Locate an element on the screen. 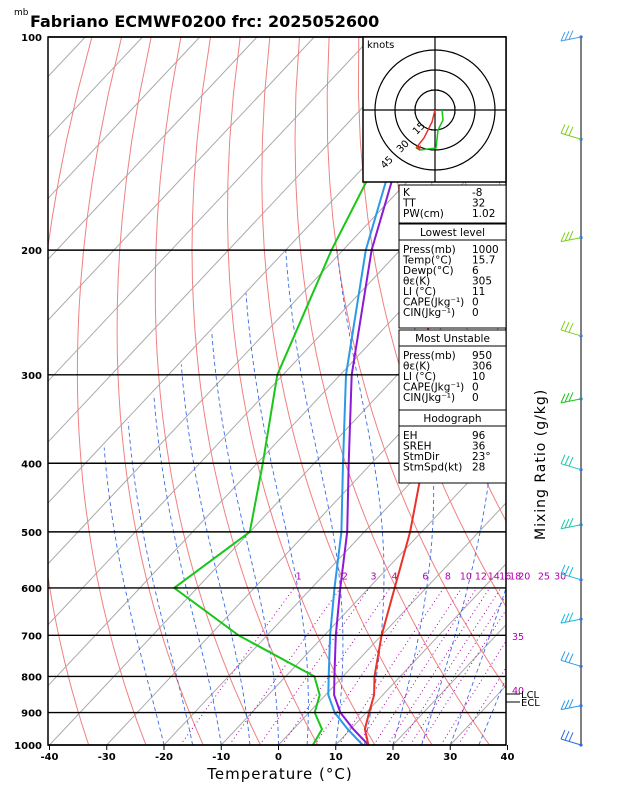 Image resolution: width=618 pixels, height=800 pixels. mixing-ratio-label: 2 is located at coordinates (345, 577).